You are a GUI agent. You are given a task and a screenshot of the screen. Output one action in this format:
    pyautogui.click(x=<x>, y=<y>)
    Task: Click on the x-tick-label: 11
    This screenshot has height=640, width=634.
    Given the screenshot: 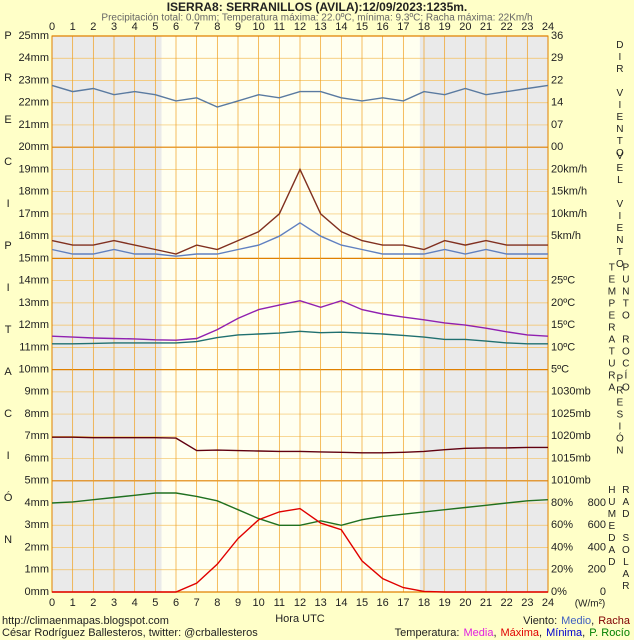 What is the action you would take?
    pyautogui.click(x=279, y=603)
    